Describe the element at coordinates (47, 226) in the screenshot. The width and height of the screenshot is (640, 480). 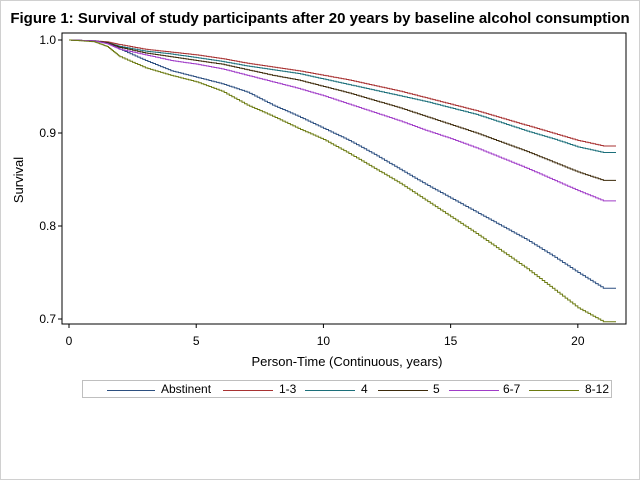
I see `y-tick-label: 0.8` at that location.